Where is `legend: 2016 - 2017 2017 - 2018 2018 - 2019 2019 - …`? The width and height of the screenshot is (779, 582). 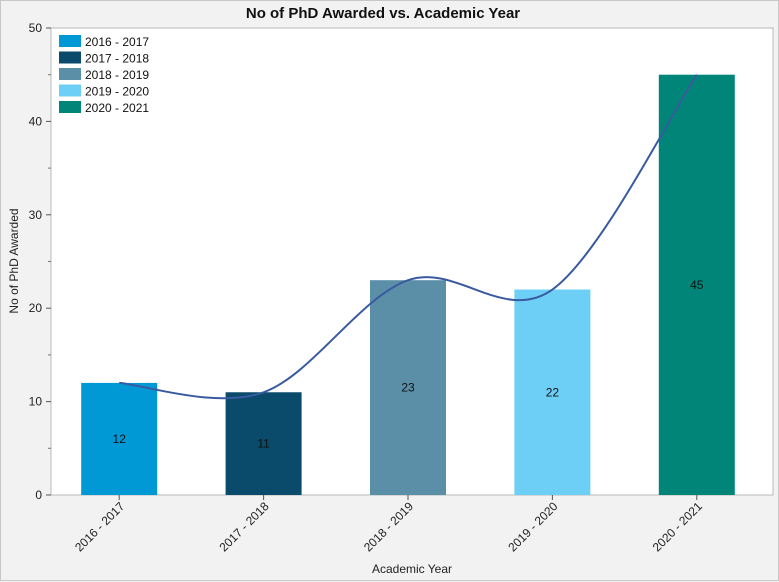
legend: 2016 - 2017 2017 - 2018 2018 - 2019 2019 - … is located at coordinates (104, 75).